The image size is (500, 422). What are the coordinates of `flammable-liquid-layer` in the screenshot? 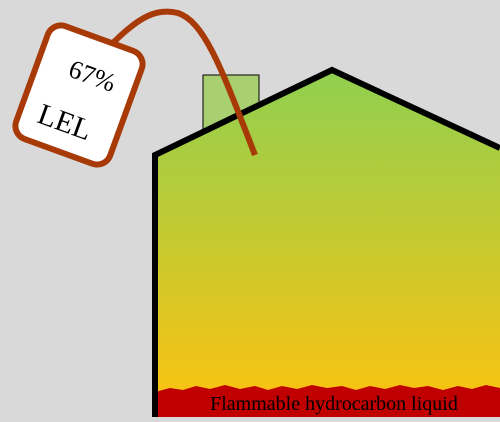 It's located at (327, 401).